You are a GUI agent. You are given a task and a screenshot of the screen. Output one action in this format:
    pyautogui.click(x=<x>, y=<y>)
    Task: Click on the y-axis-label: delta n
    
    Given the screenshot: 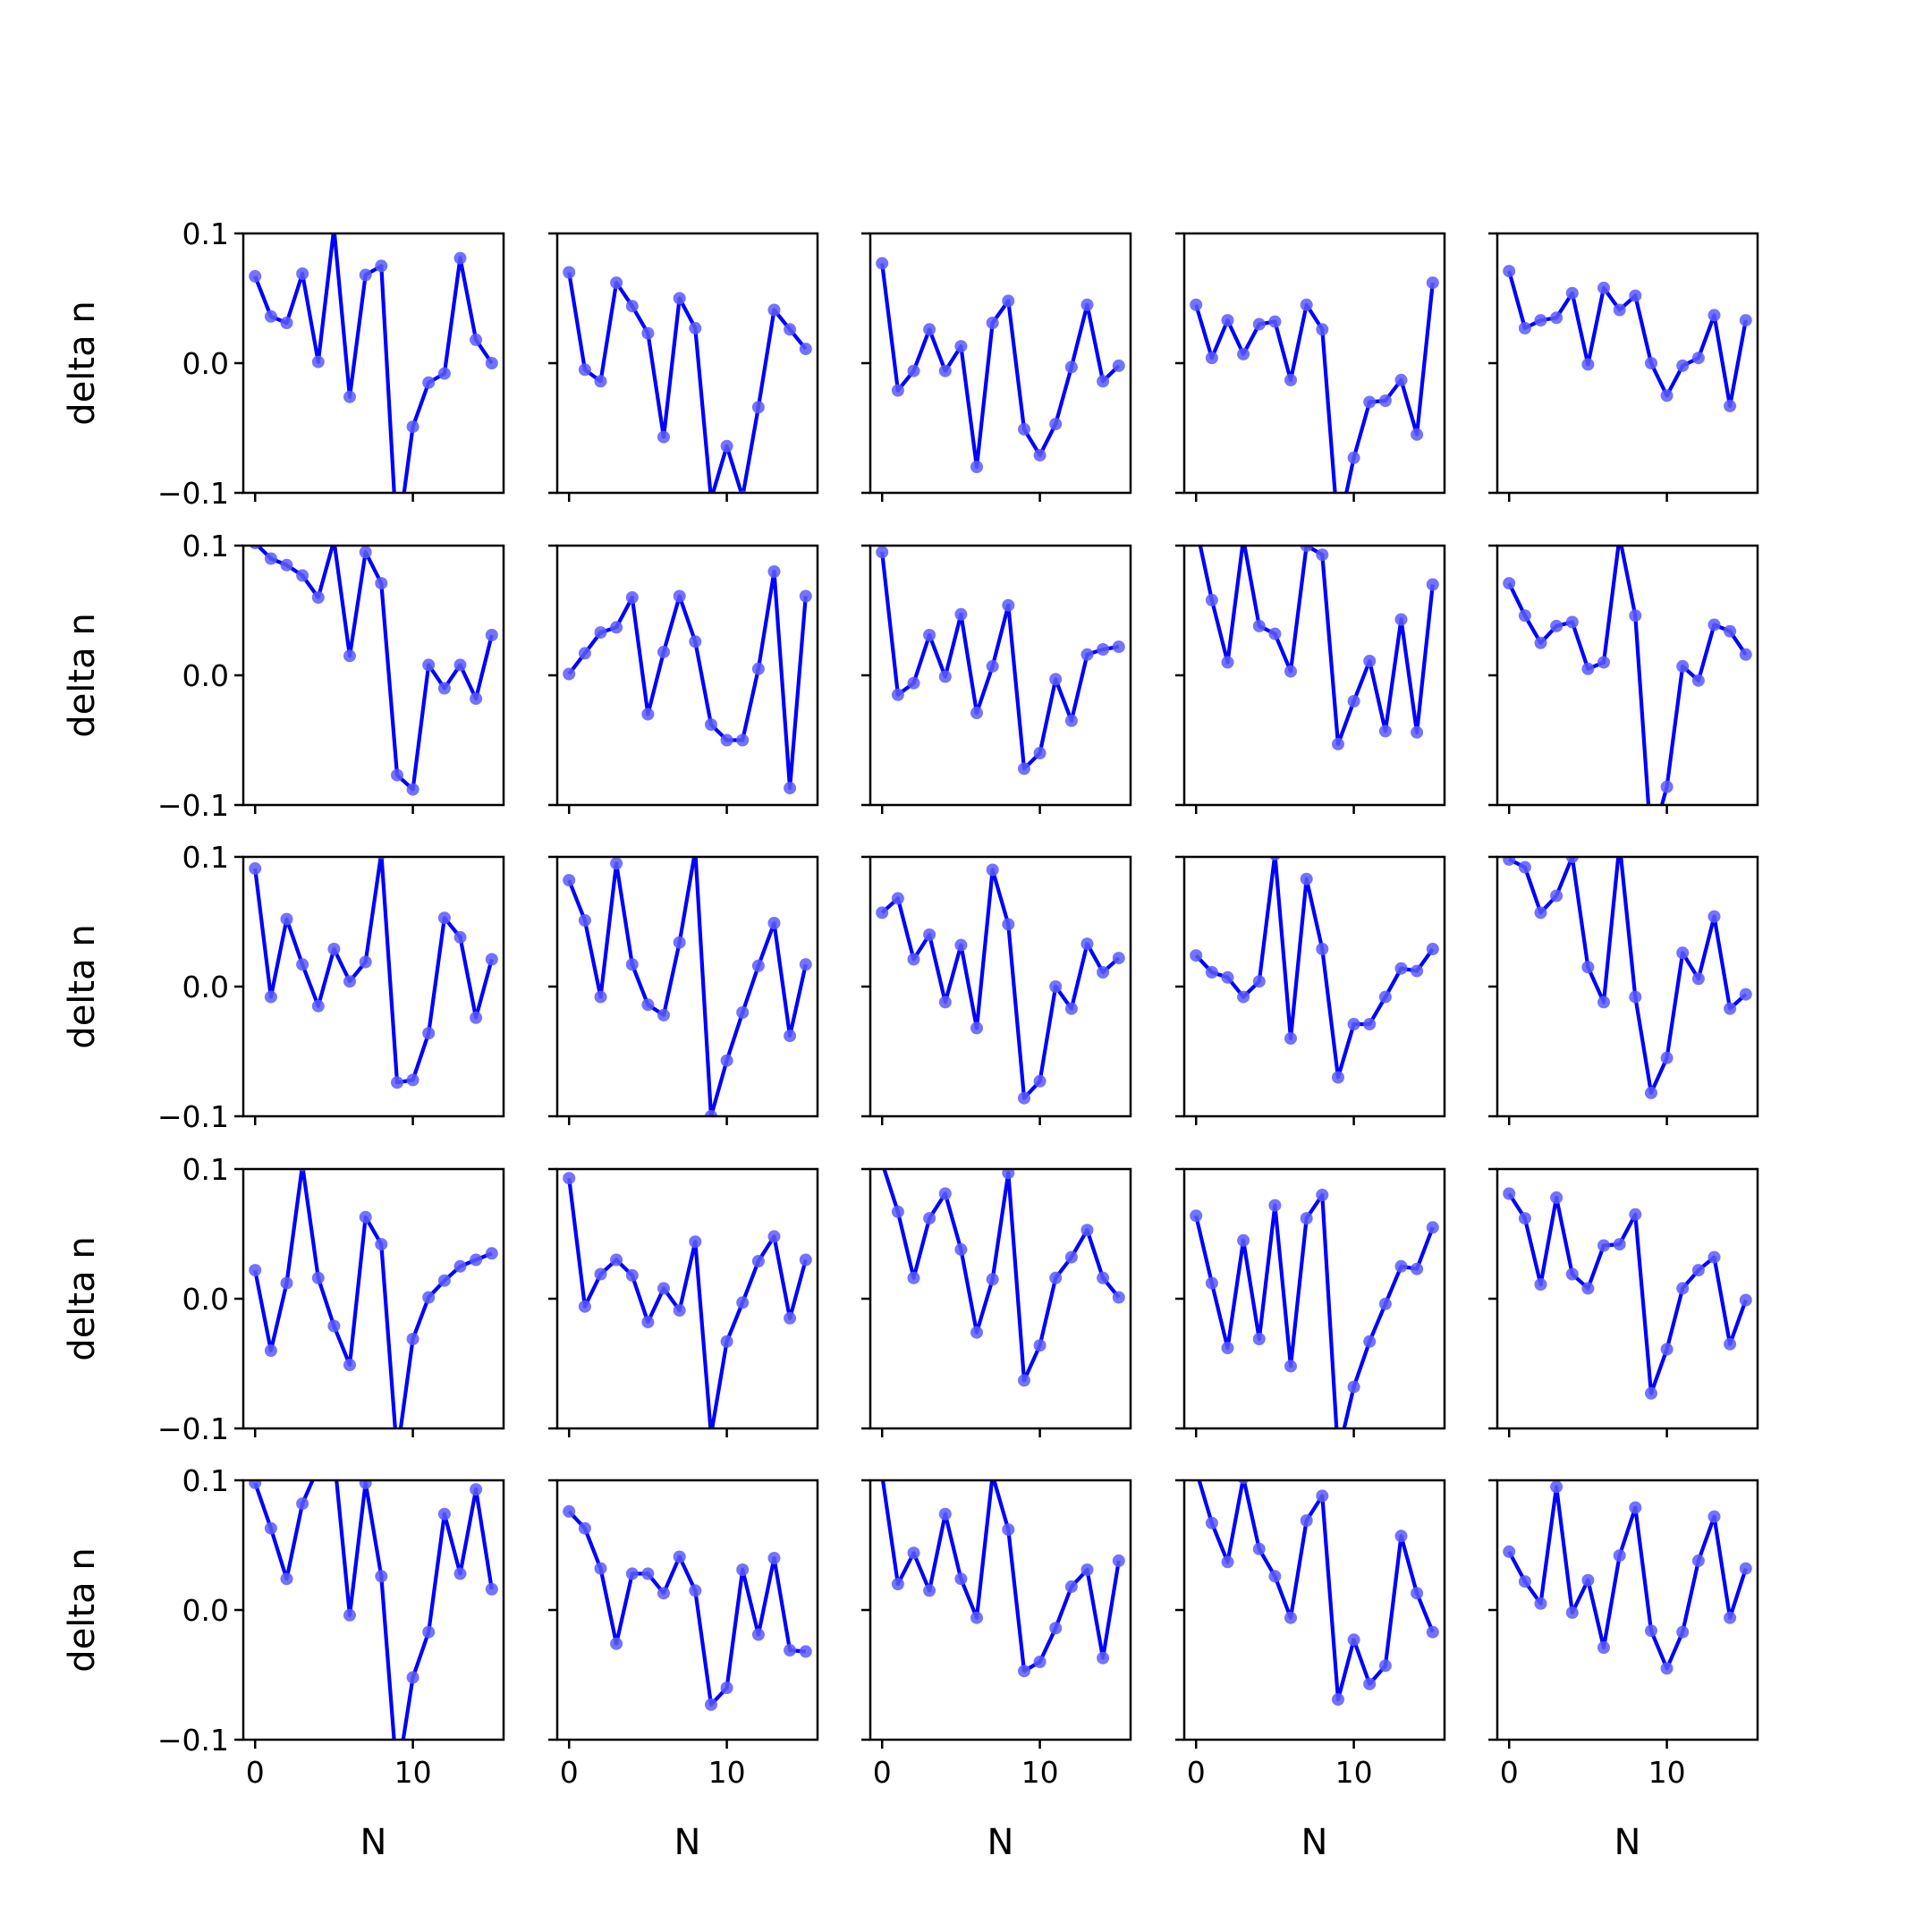 What is the action you would take?
    pyautogui.click(x=82, y=1298)
    